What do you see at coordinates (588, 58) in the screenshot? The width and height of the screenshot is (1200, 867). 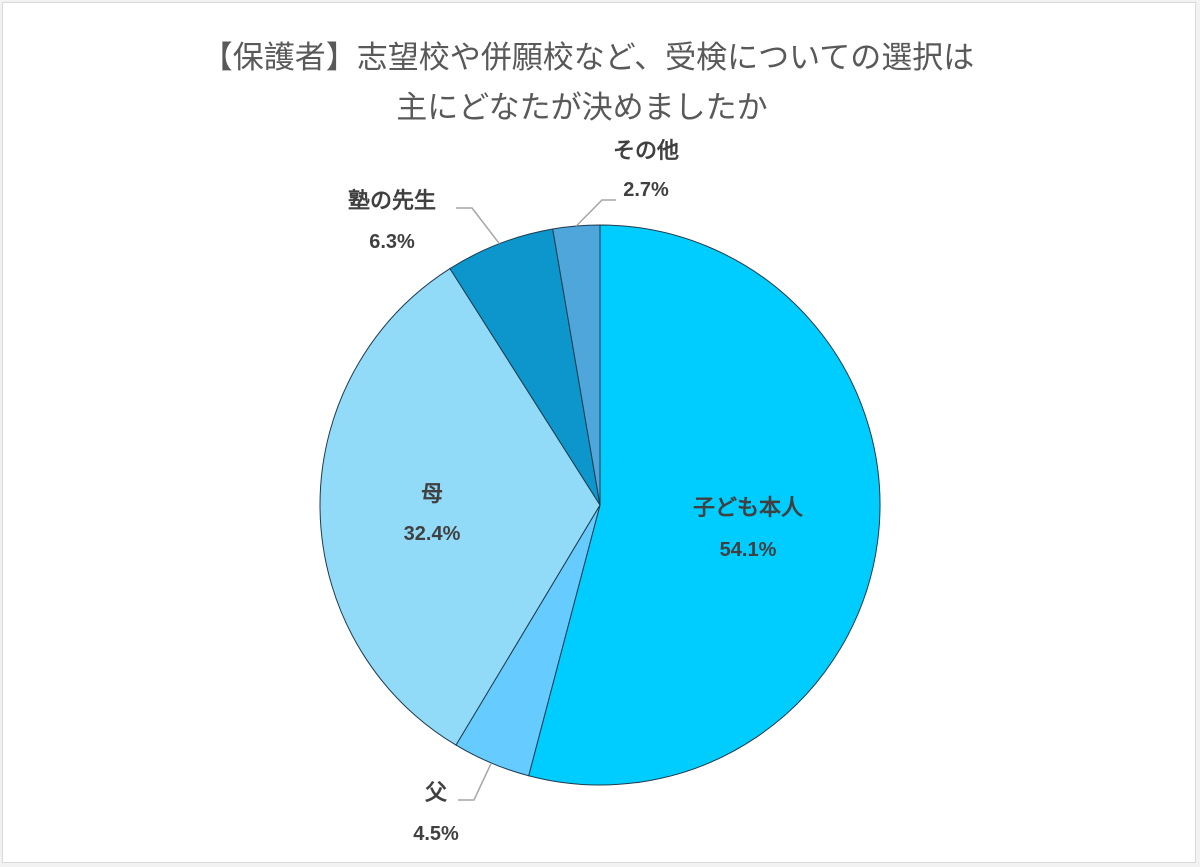 I see `chart-title-line1: 【保護者】志望校や併願校など、受検についての選択は` at bounding box center [588, 58].